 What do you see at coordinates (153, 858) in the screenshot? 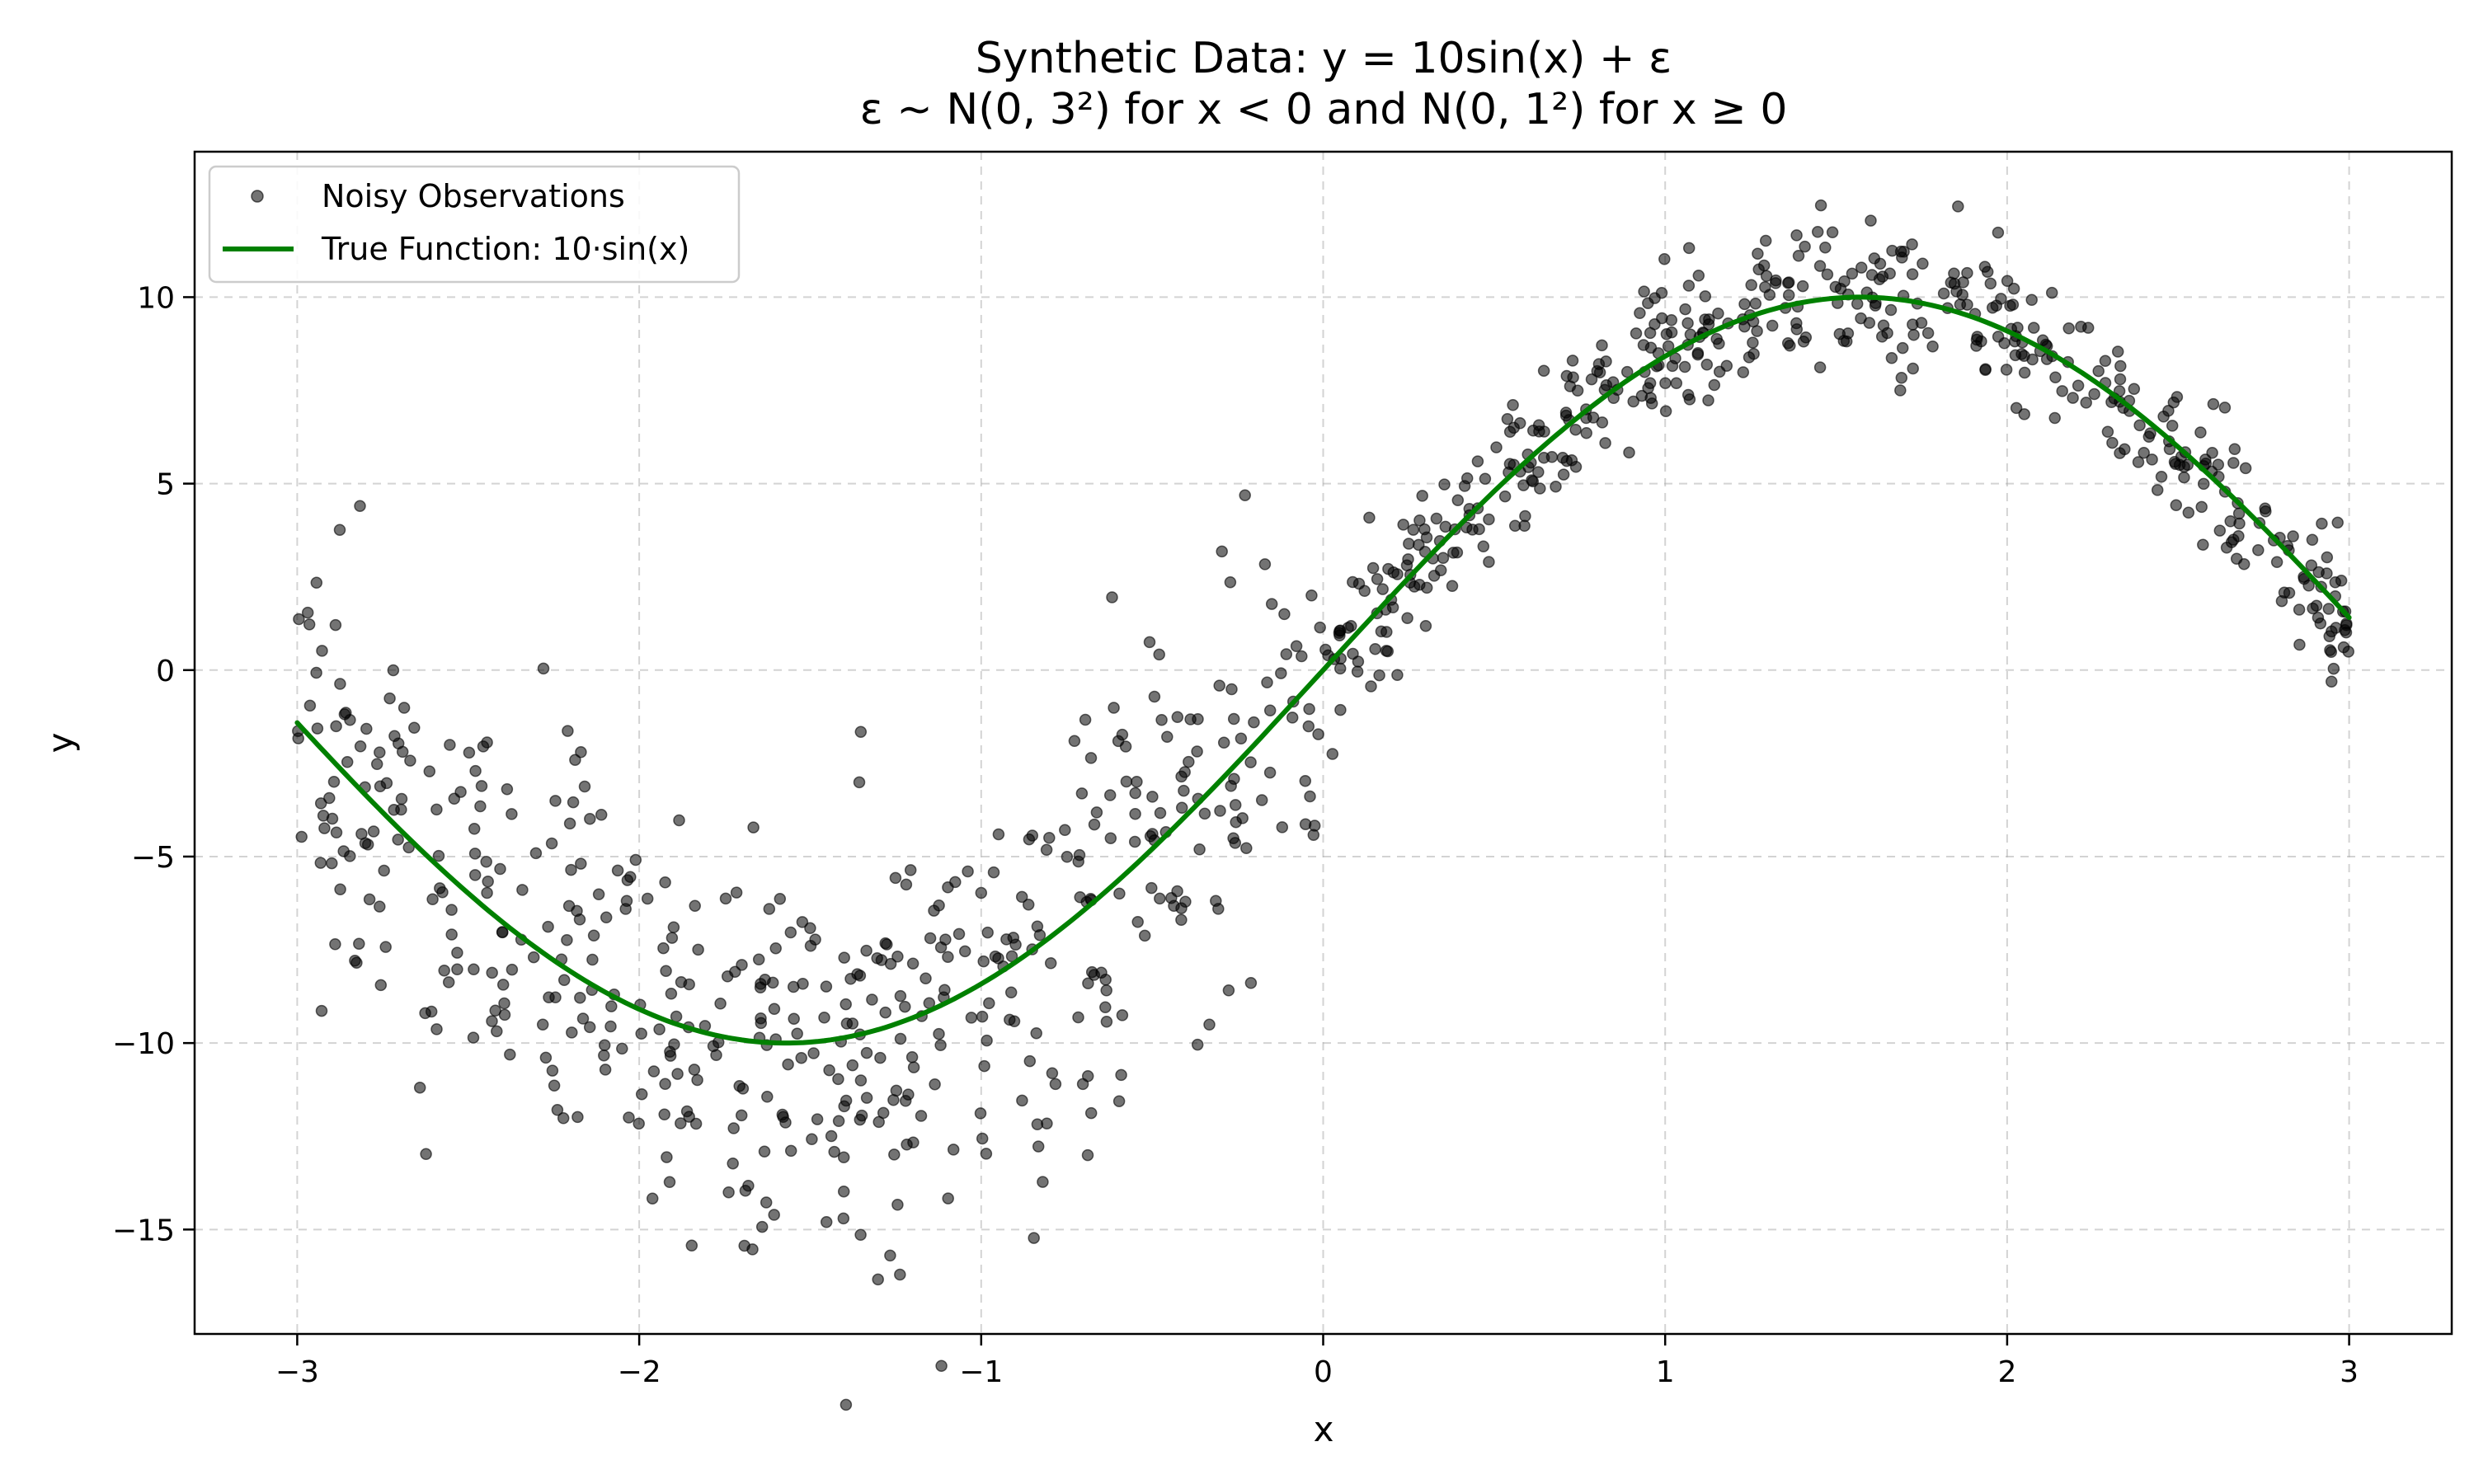
I see `y-tick-label: −5` at bounding box center [153, 858].